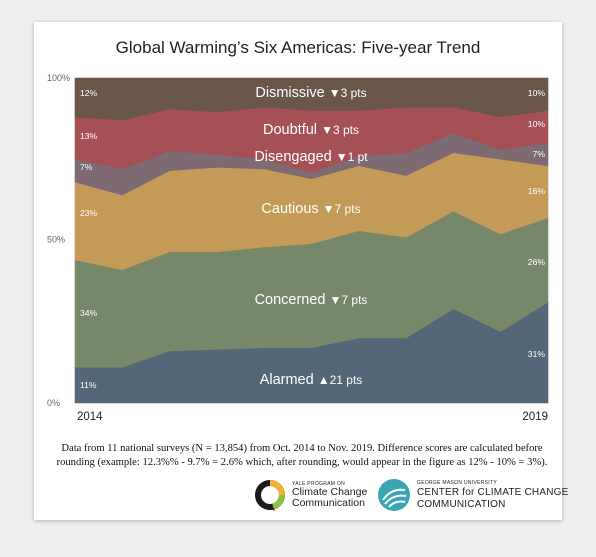  What do you see at coordinates (311, 157) in the screenshot?
I see `series-label-disengaged: Disengaged ▼1 pt` at bounding box center [311, 157].